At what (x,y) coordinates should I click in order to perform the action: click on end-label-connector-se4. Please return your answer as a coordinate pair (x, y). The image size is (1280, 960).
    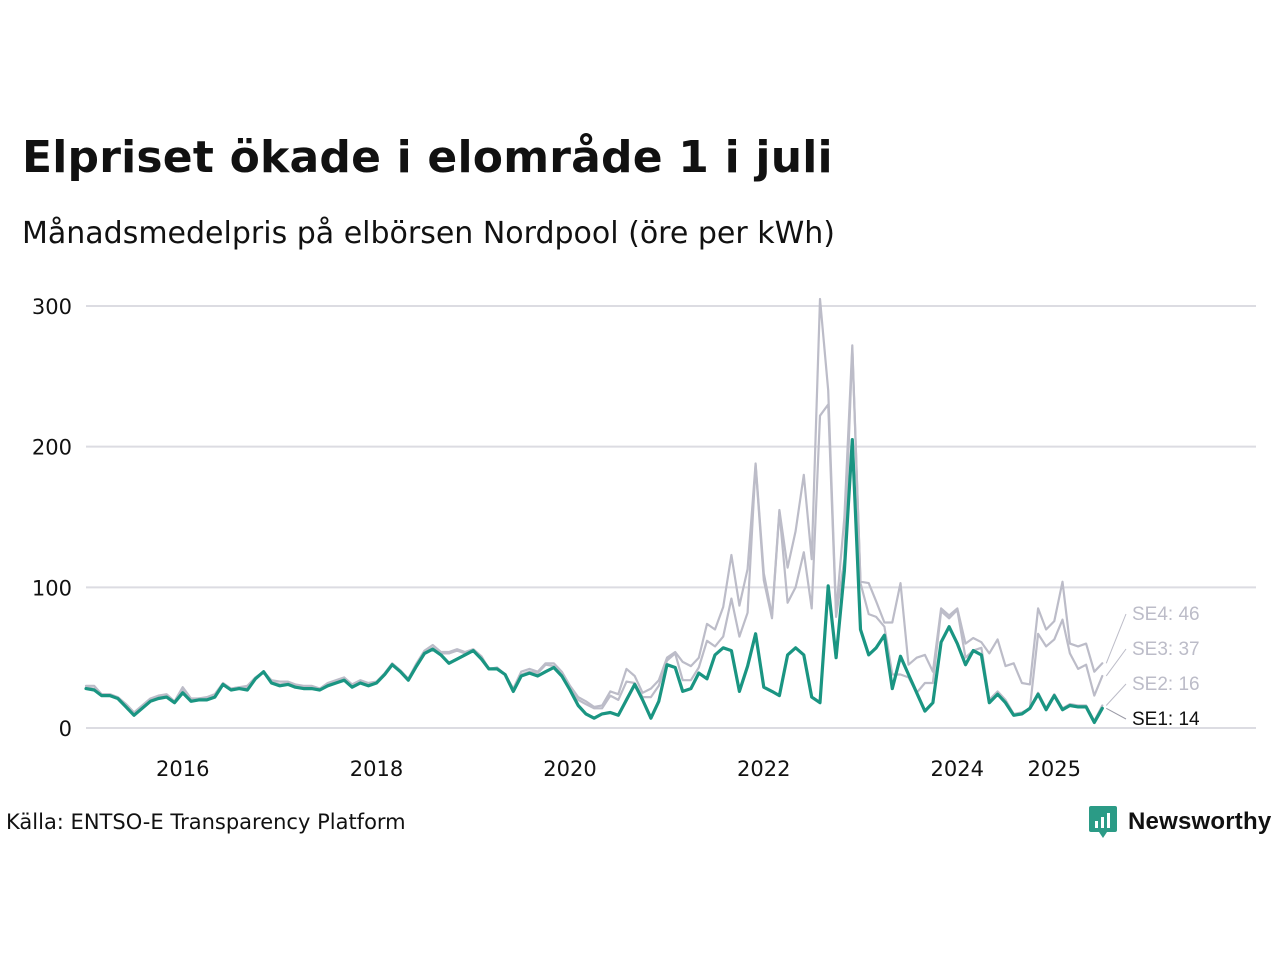
    Looking at the image, I should click on (1116, 638).